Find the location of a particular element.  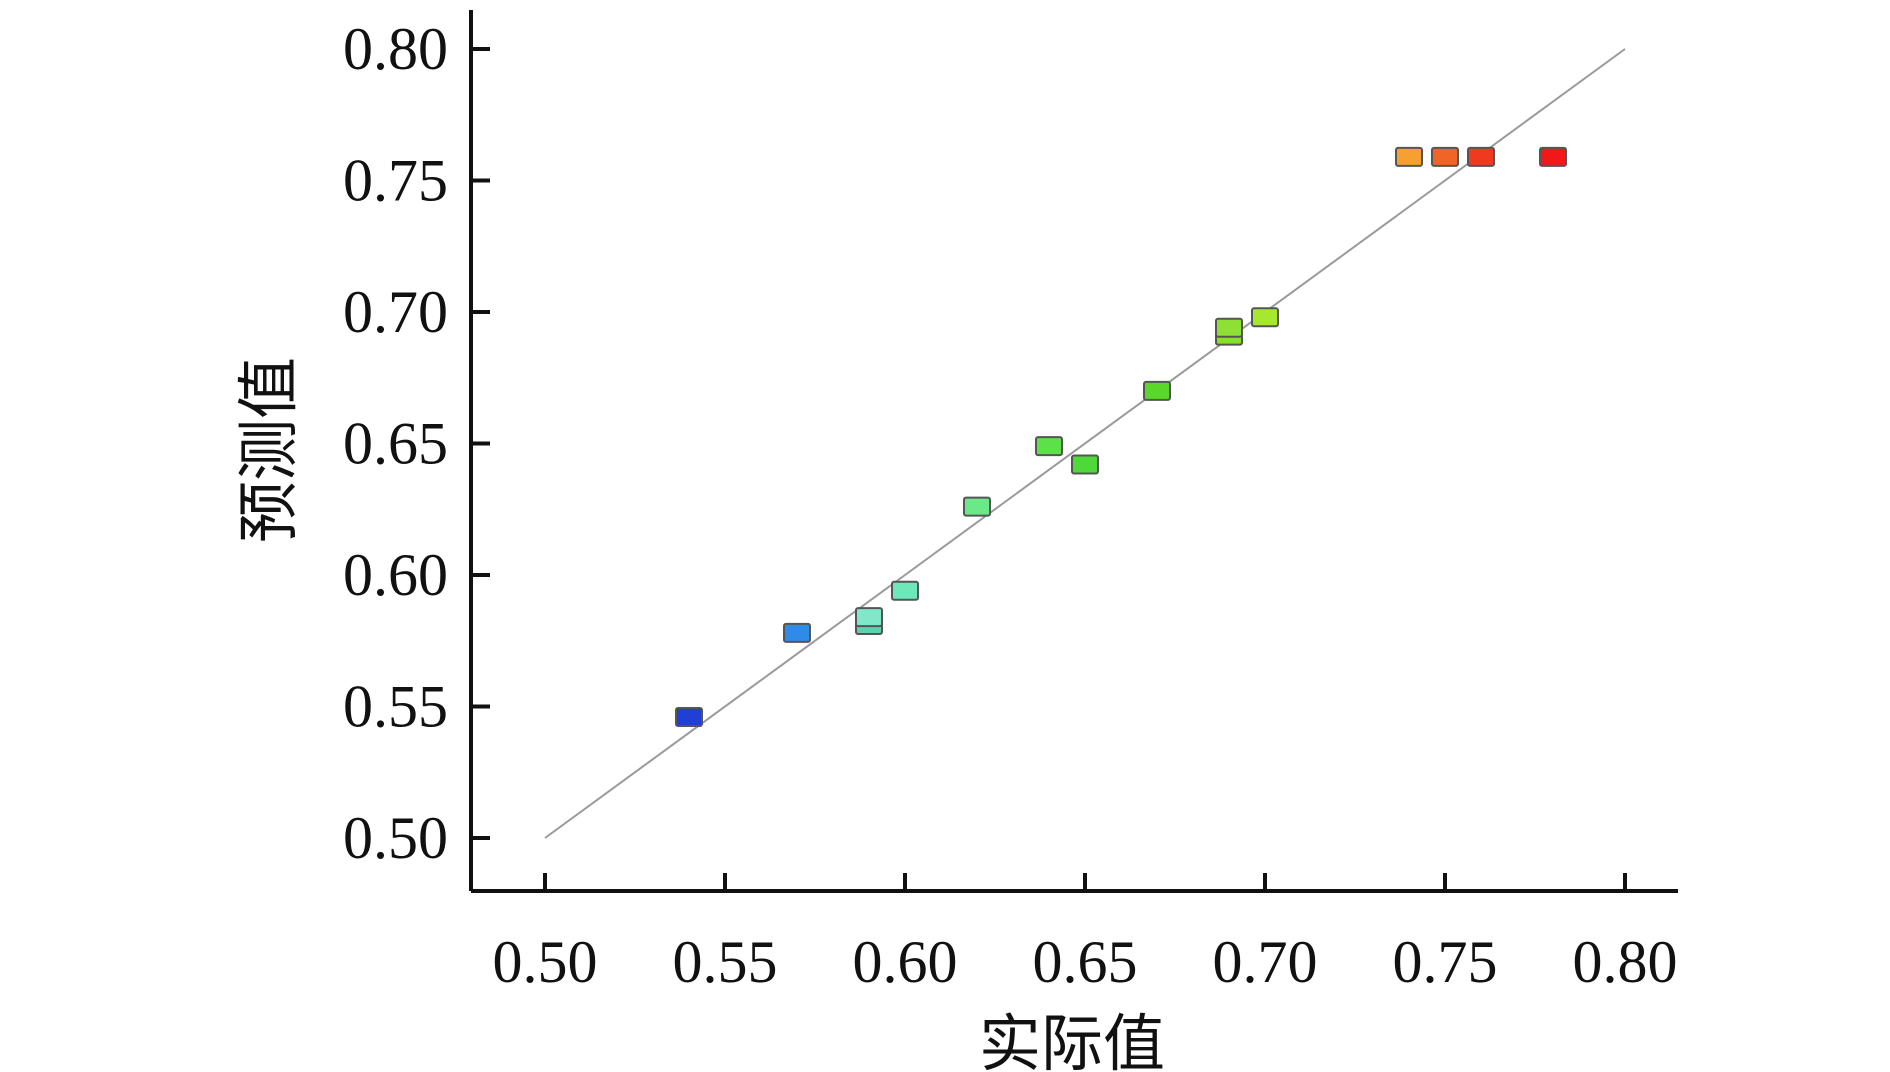

x-tick-label: 0.75 is located at coordinates (1445, 962).